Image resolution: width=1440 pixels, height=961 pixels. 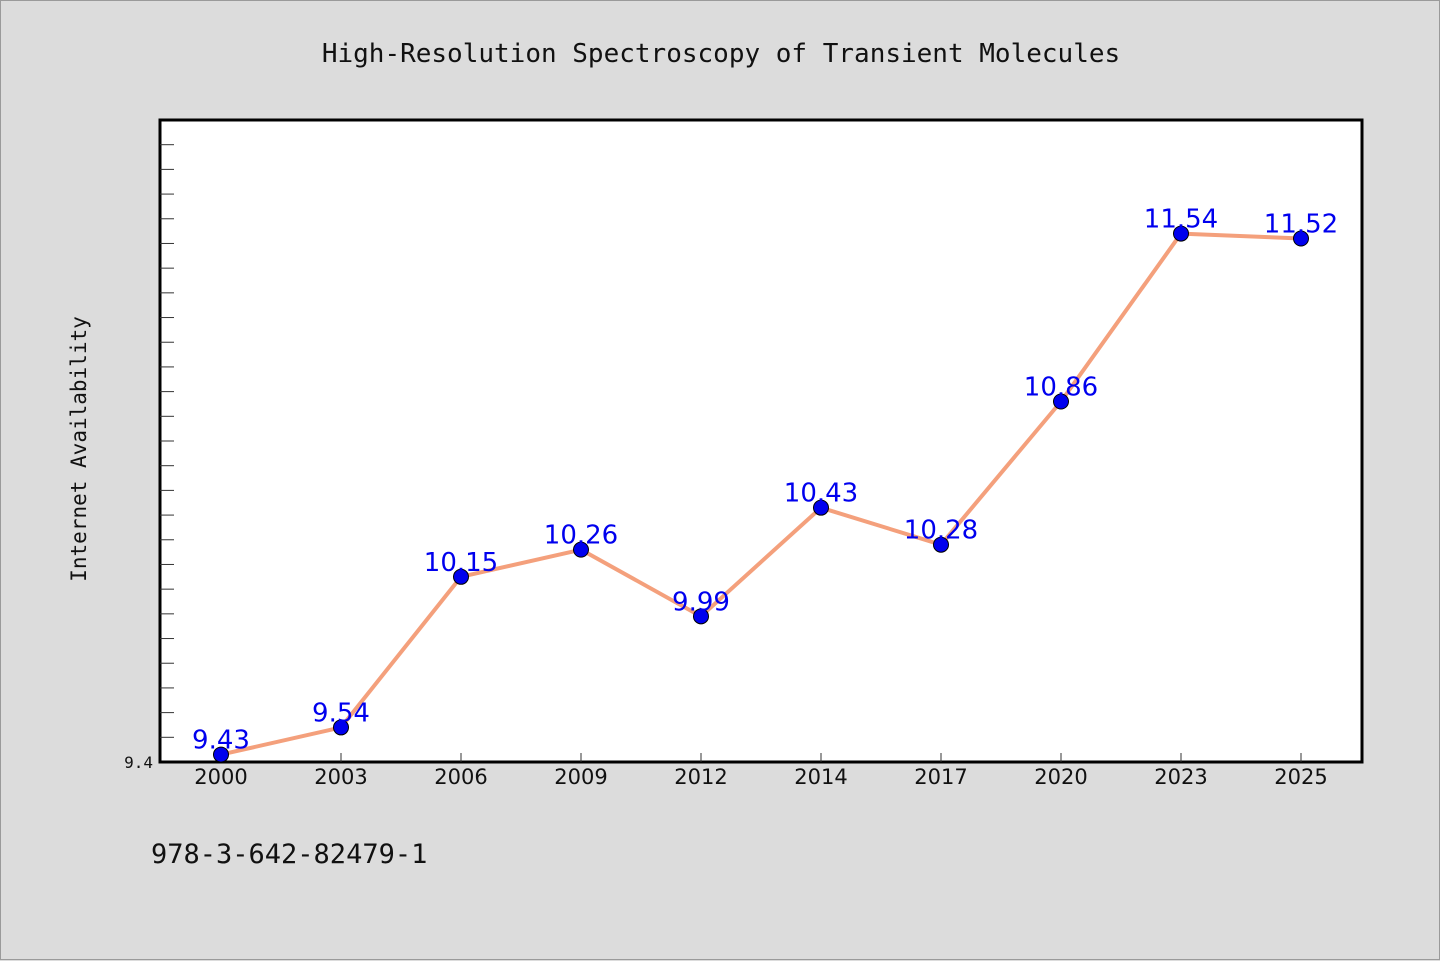 I want to click on data-label: 10.26, so click(x=581, y=536).